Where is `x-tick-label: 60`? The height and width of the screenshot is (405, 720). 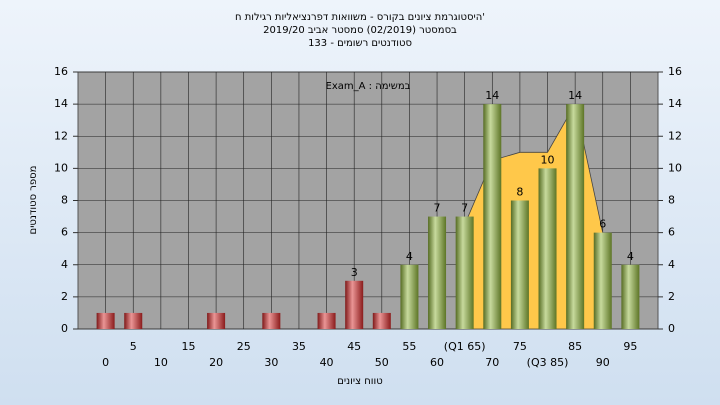 x-tick-label: 60 is located at coordinates (437, 362).